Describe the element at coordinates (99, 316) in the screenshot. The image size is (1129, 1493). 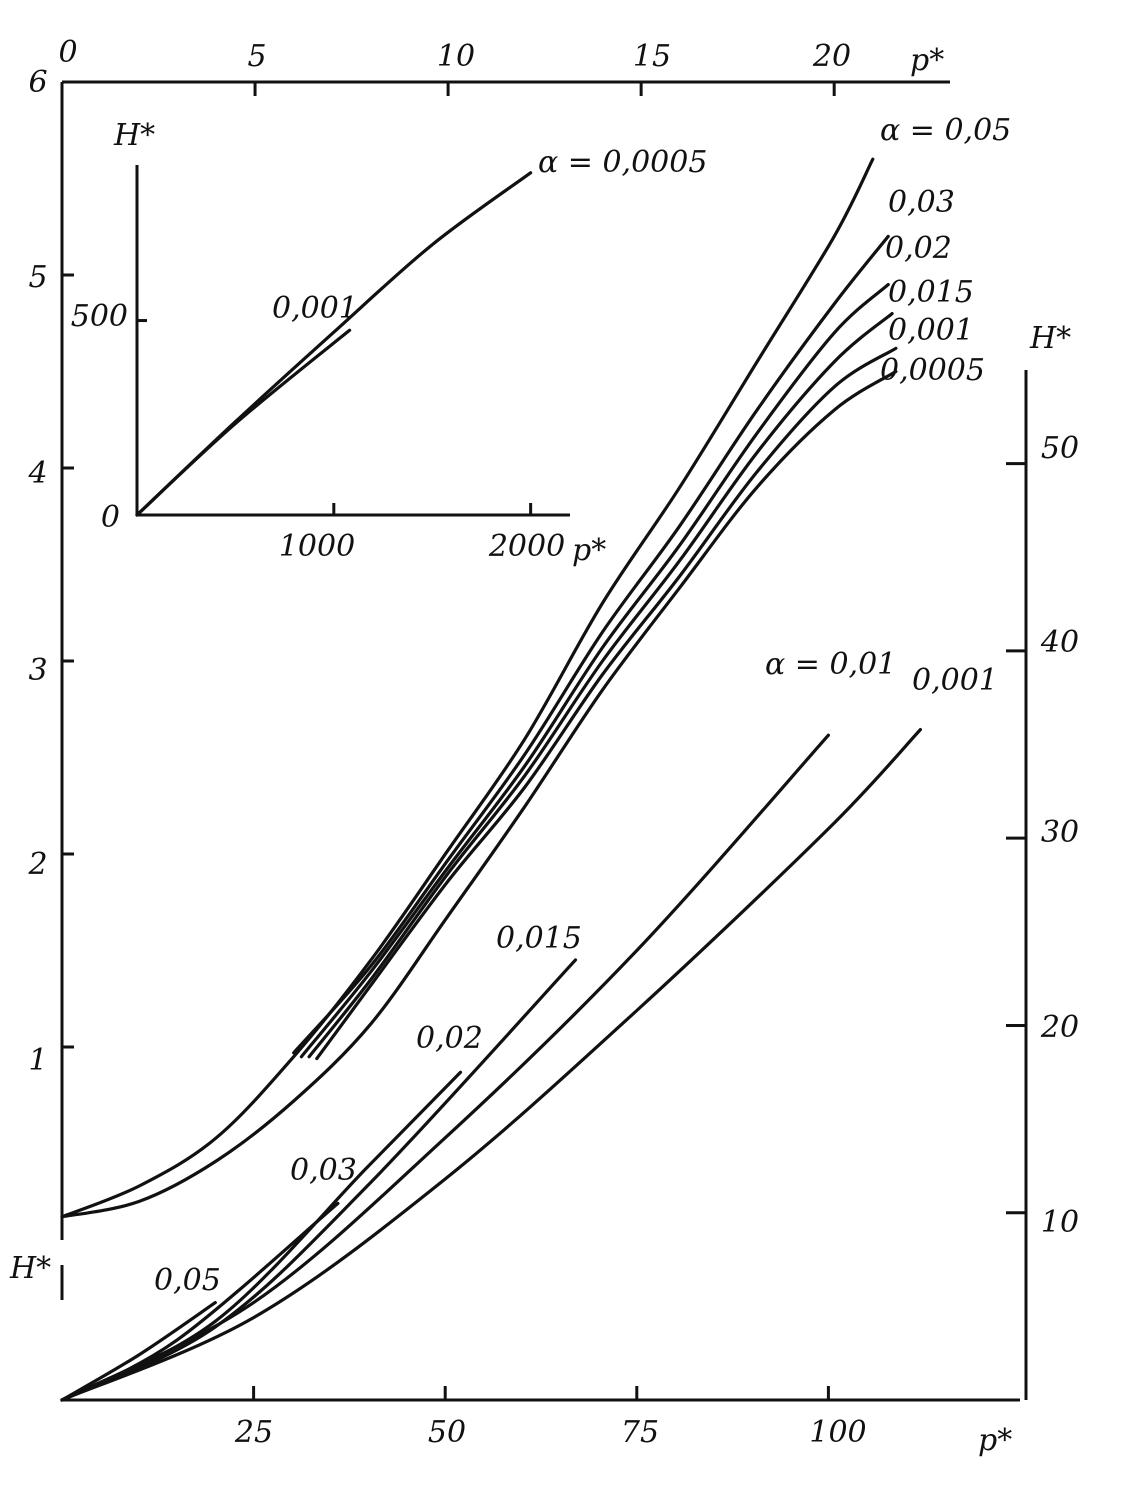
I see `inset-y-tick-label: 500` at that location.